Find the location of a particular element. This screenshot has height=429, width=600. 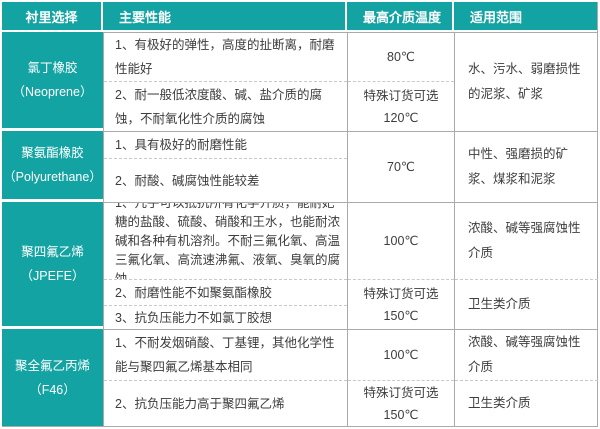

performance-column: 1、具有极好的耐磨性能 2、耐酸、碱腐蚀性能较差 is located at coordinates (225, 167).